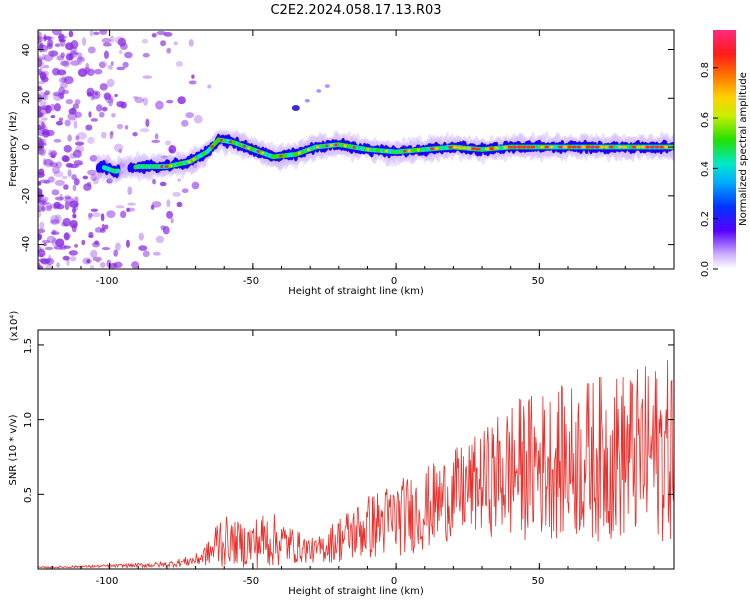 Image resolution: width=750 pixels, height=600 pixels. What do you see at coordinates (28, 346) in the screenshot?
I see `snr-ytick-label-2: 1.5` at bounding box center [28, 346].